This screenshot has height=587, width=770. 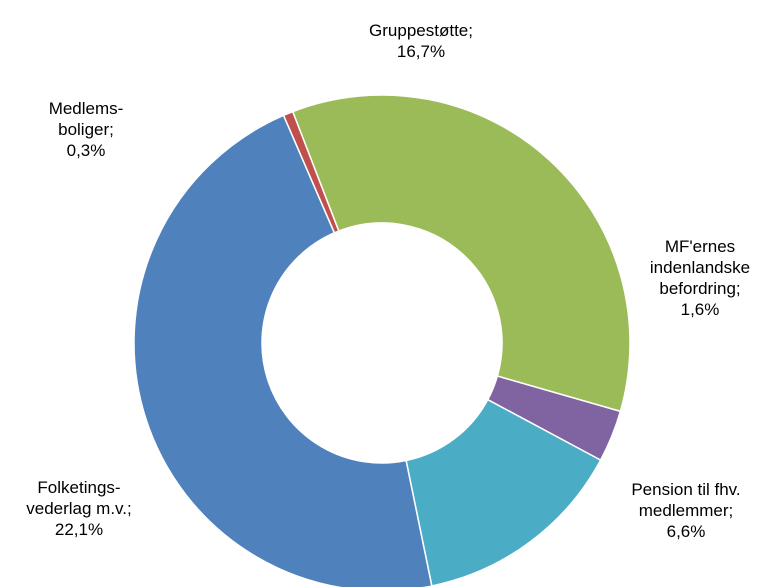 What do you see at coordinates (86, 129) in the screenshot?
I see `label-medlemsboliger: Medlems- boliger; 0,3%` at bounding box center [86, 129].